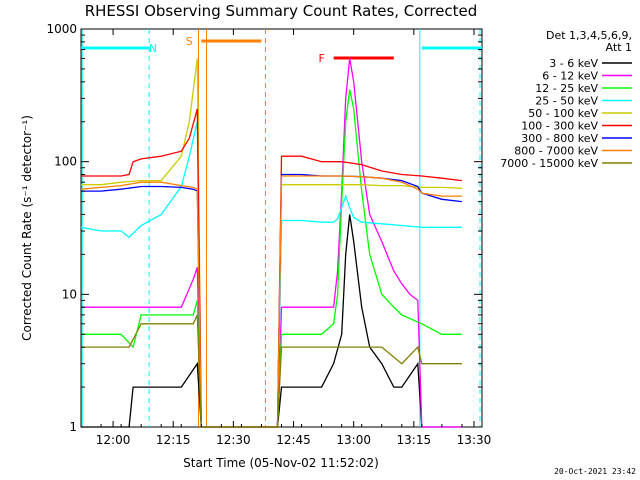 The image size is (640, 480). I want to click on legend-entry-2: 12 - 25 keV, so click(566, 88).